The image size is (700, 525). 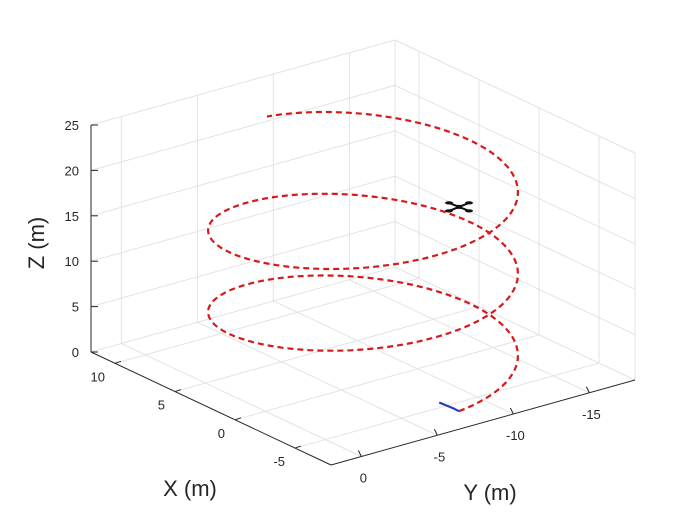 What do you see at coordinates (440, 456) in the screenshot?
I see `y-tick-label: -5` at bounding box center [440, 456].